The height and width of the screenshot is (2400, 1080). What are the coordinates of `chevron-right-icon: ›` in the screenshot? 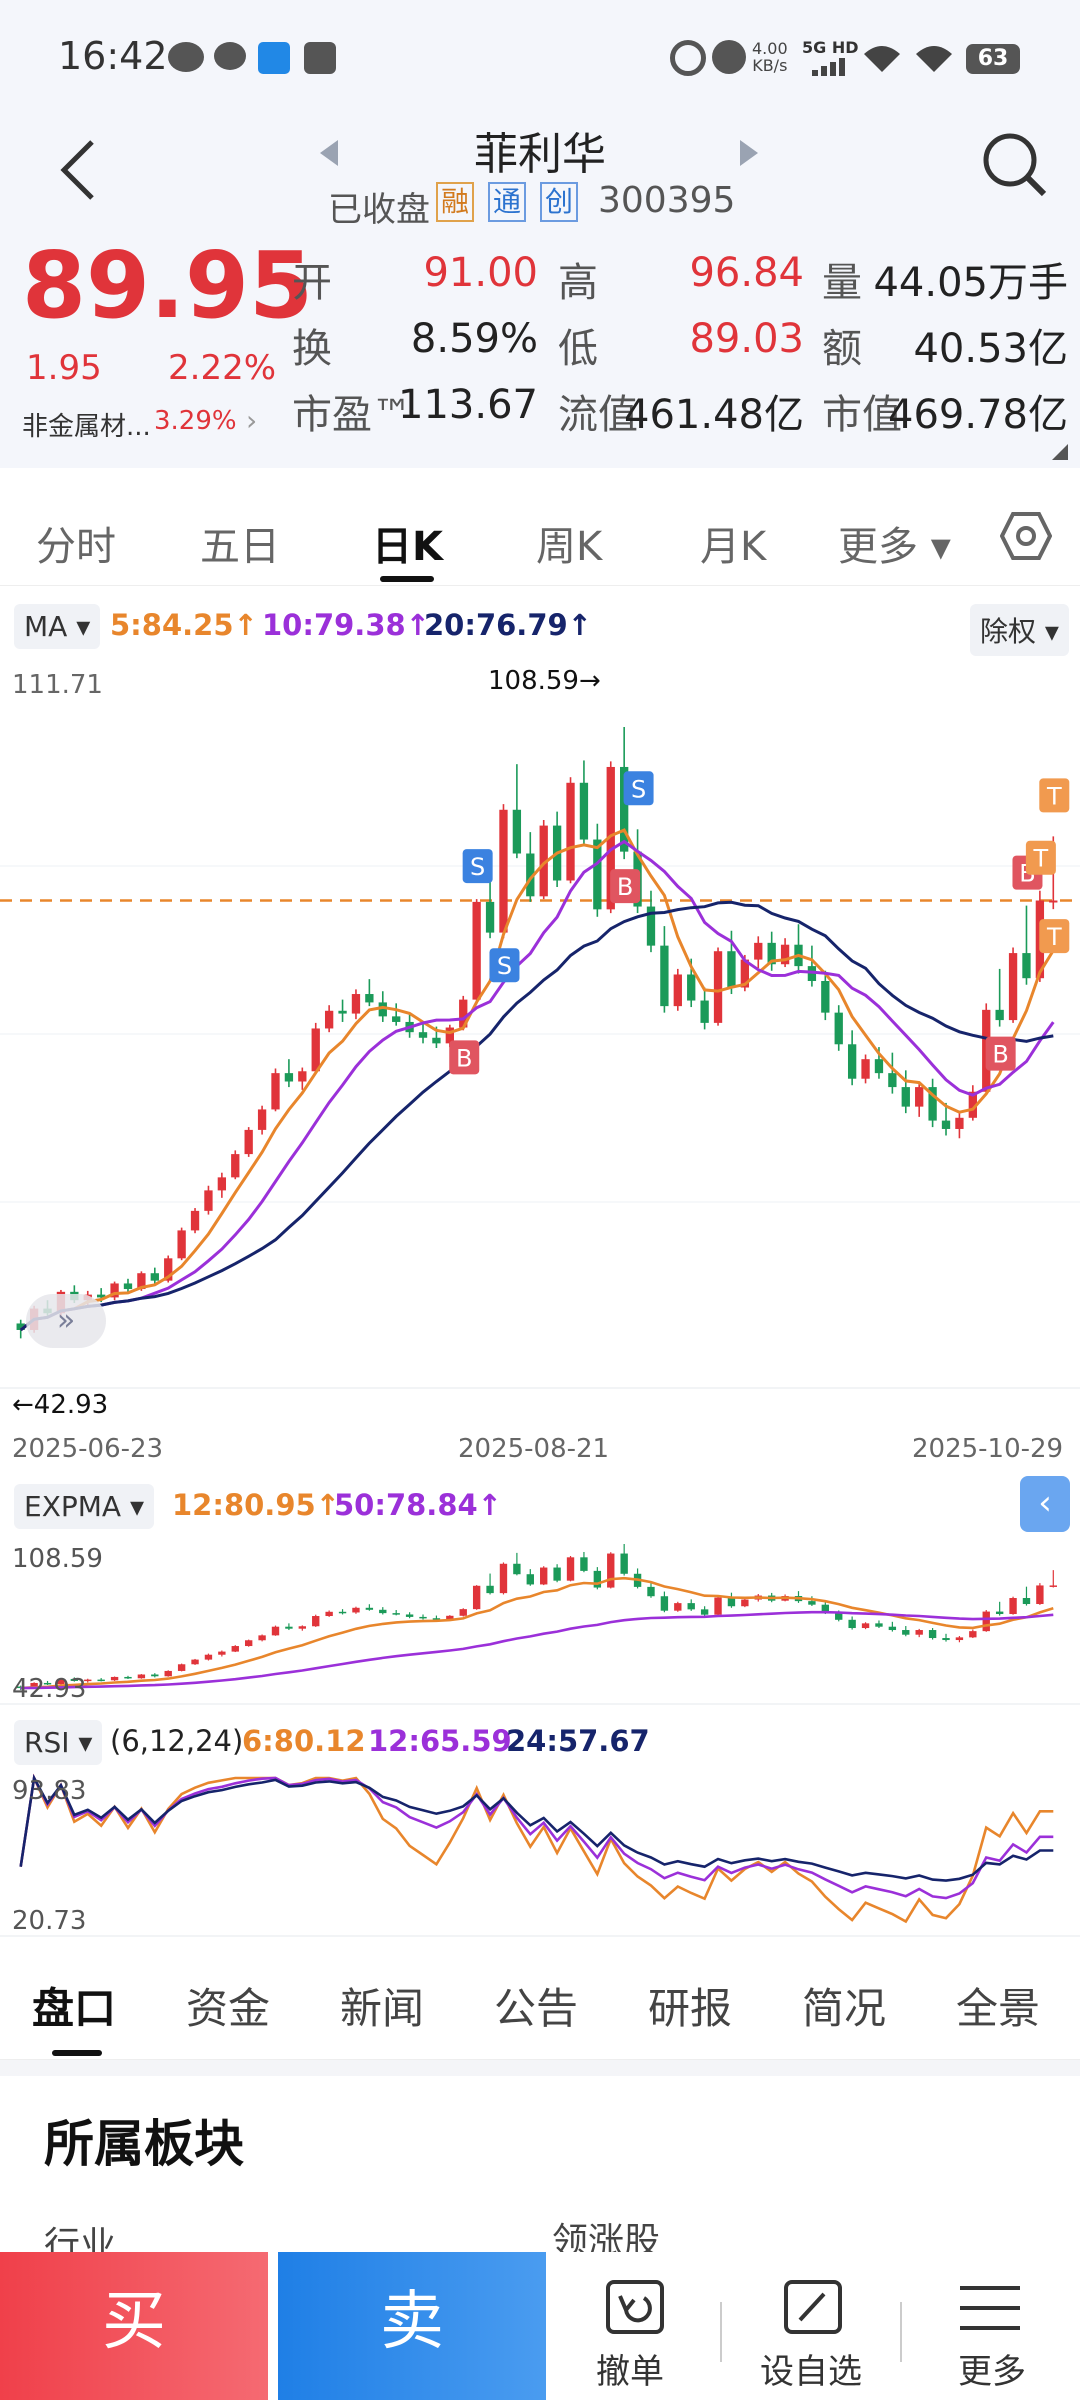 It's located at (252, 420).